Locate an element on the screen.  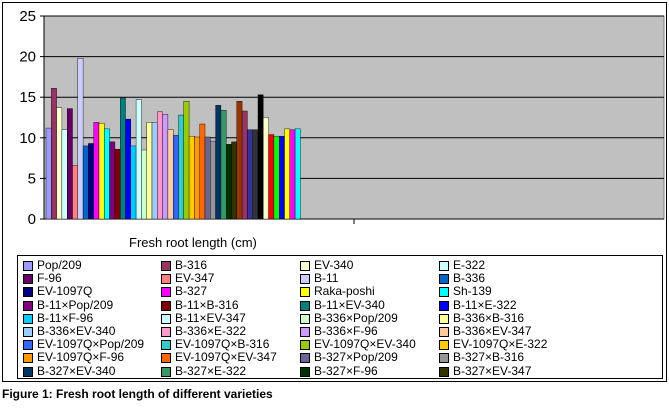
bar-EV-1097Q is located at coordinates (91, 181).